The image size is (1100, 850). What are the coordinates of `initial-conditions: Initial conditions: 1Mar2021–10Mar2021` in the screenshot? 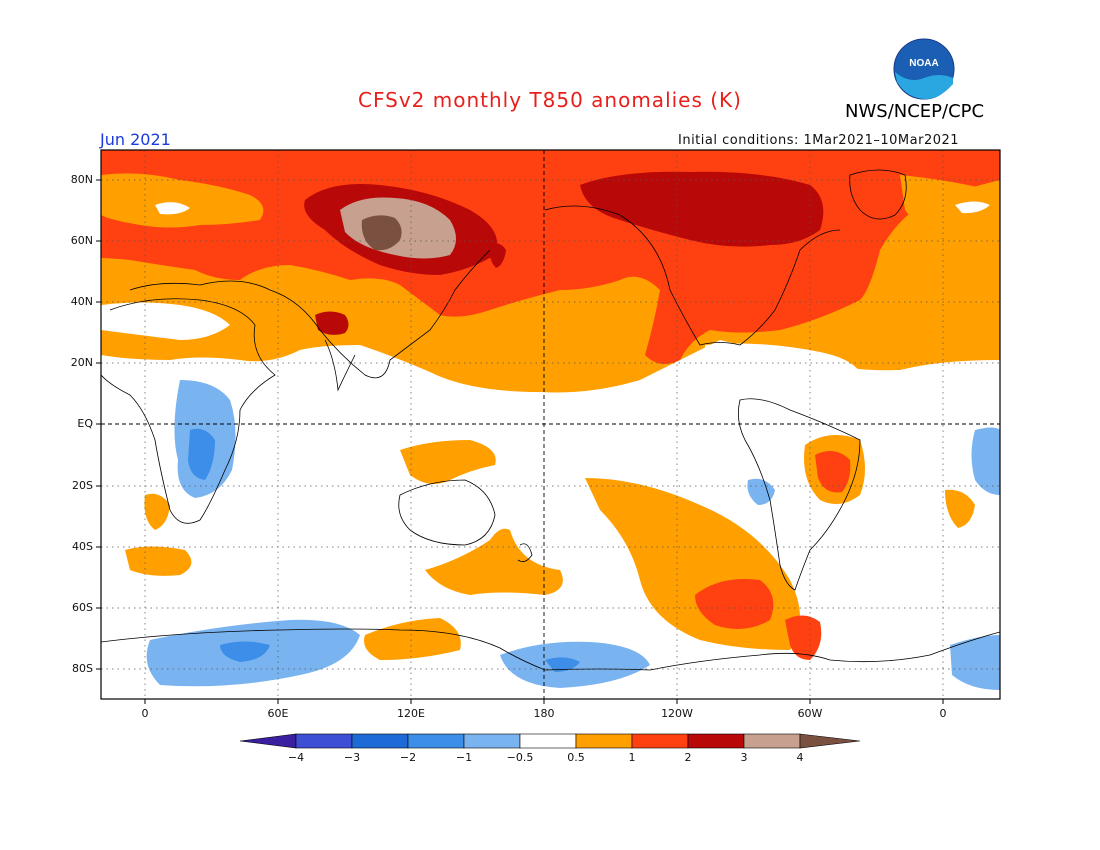 It's located at (819, 140).